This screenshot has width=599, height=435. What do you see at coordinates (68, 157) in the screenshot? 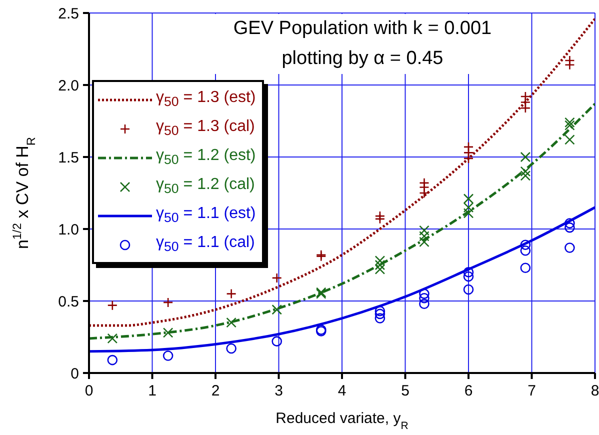
I see `y-tick-label: 1.5` at bounding box center [68, 157].